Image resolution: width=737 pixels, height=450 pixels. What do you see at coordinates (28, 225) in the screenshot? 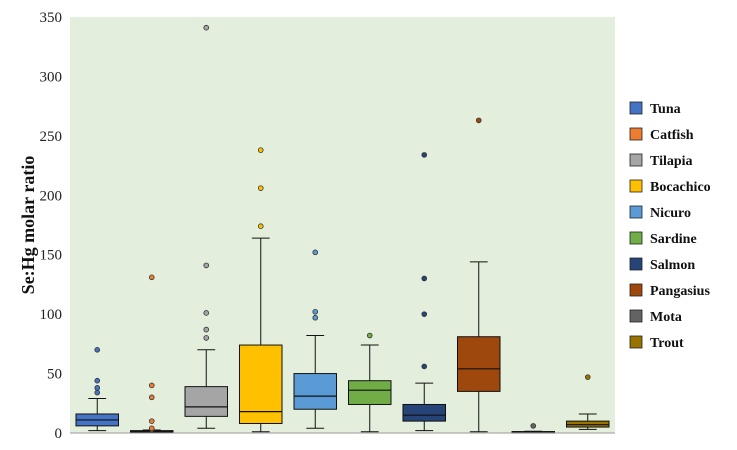
I see `y-axis-label: Se:Hg molar ratio` at bounding box center [28, 225].